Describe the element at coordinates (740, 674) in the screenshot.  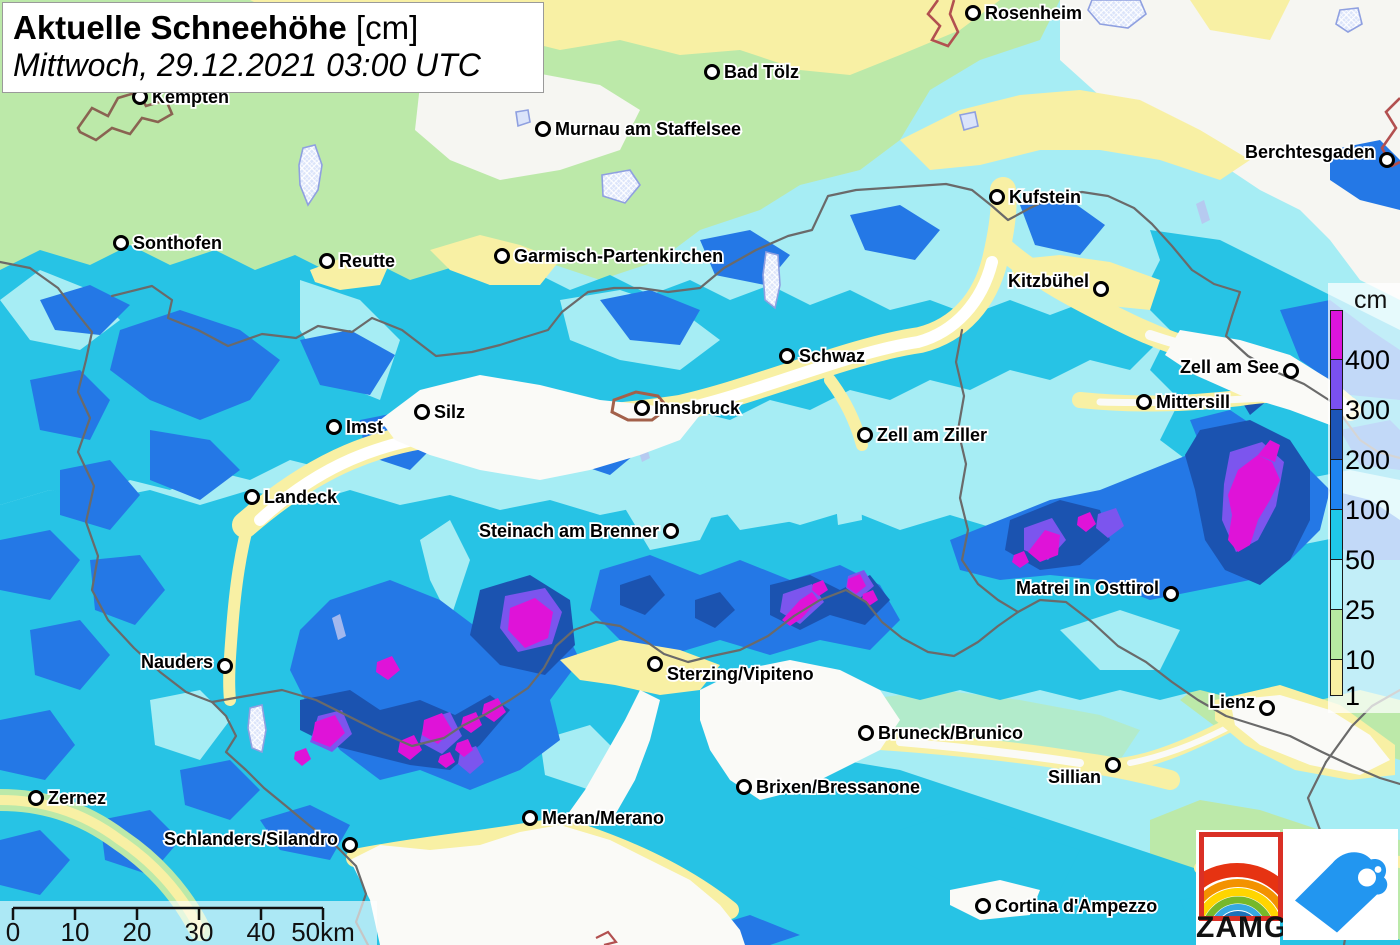
I see `city-label: Sterzing/Vipiteno` at that location.